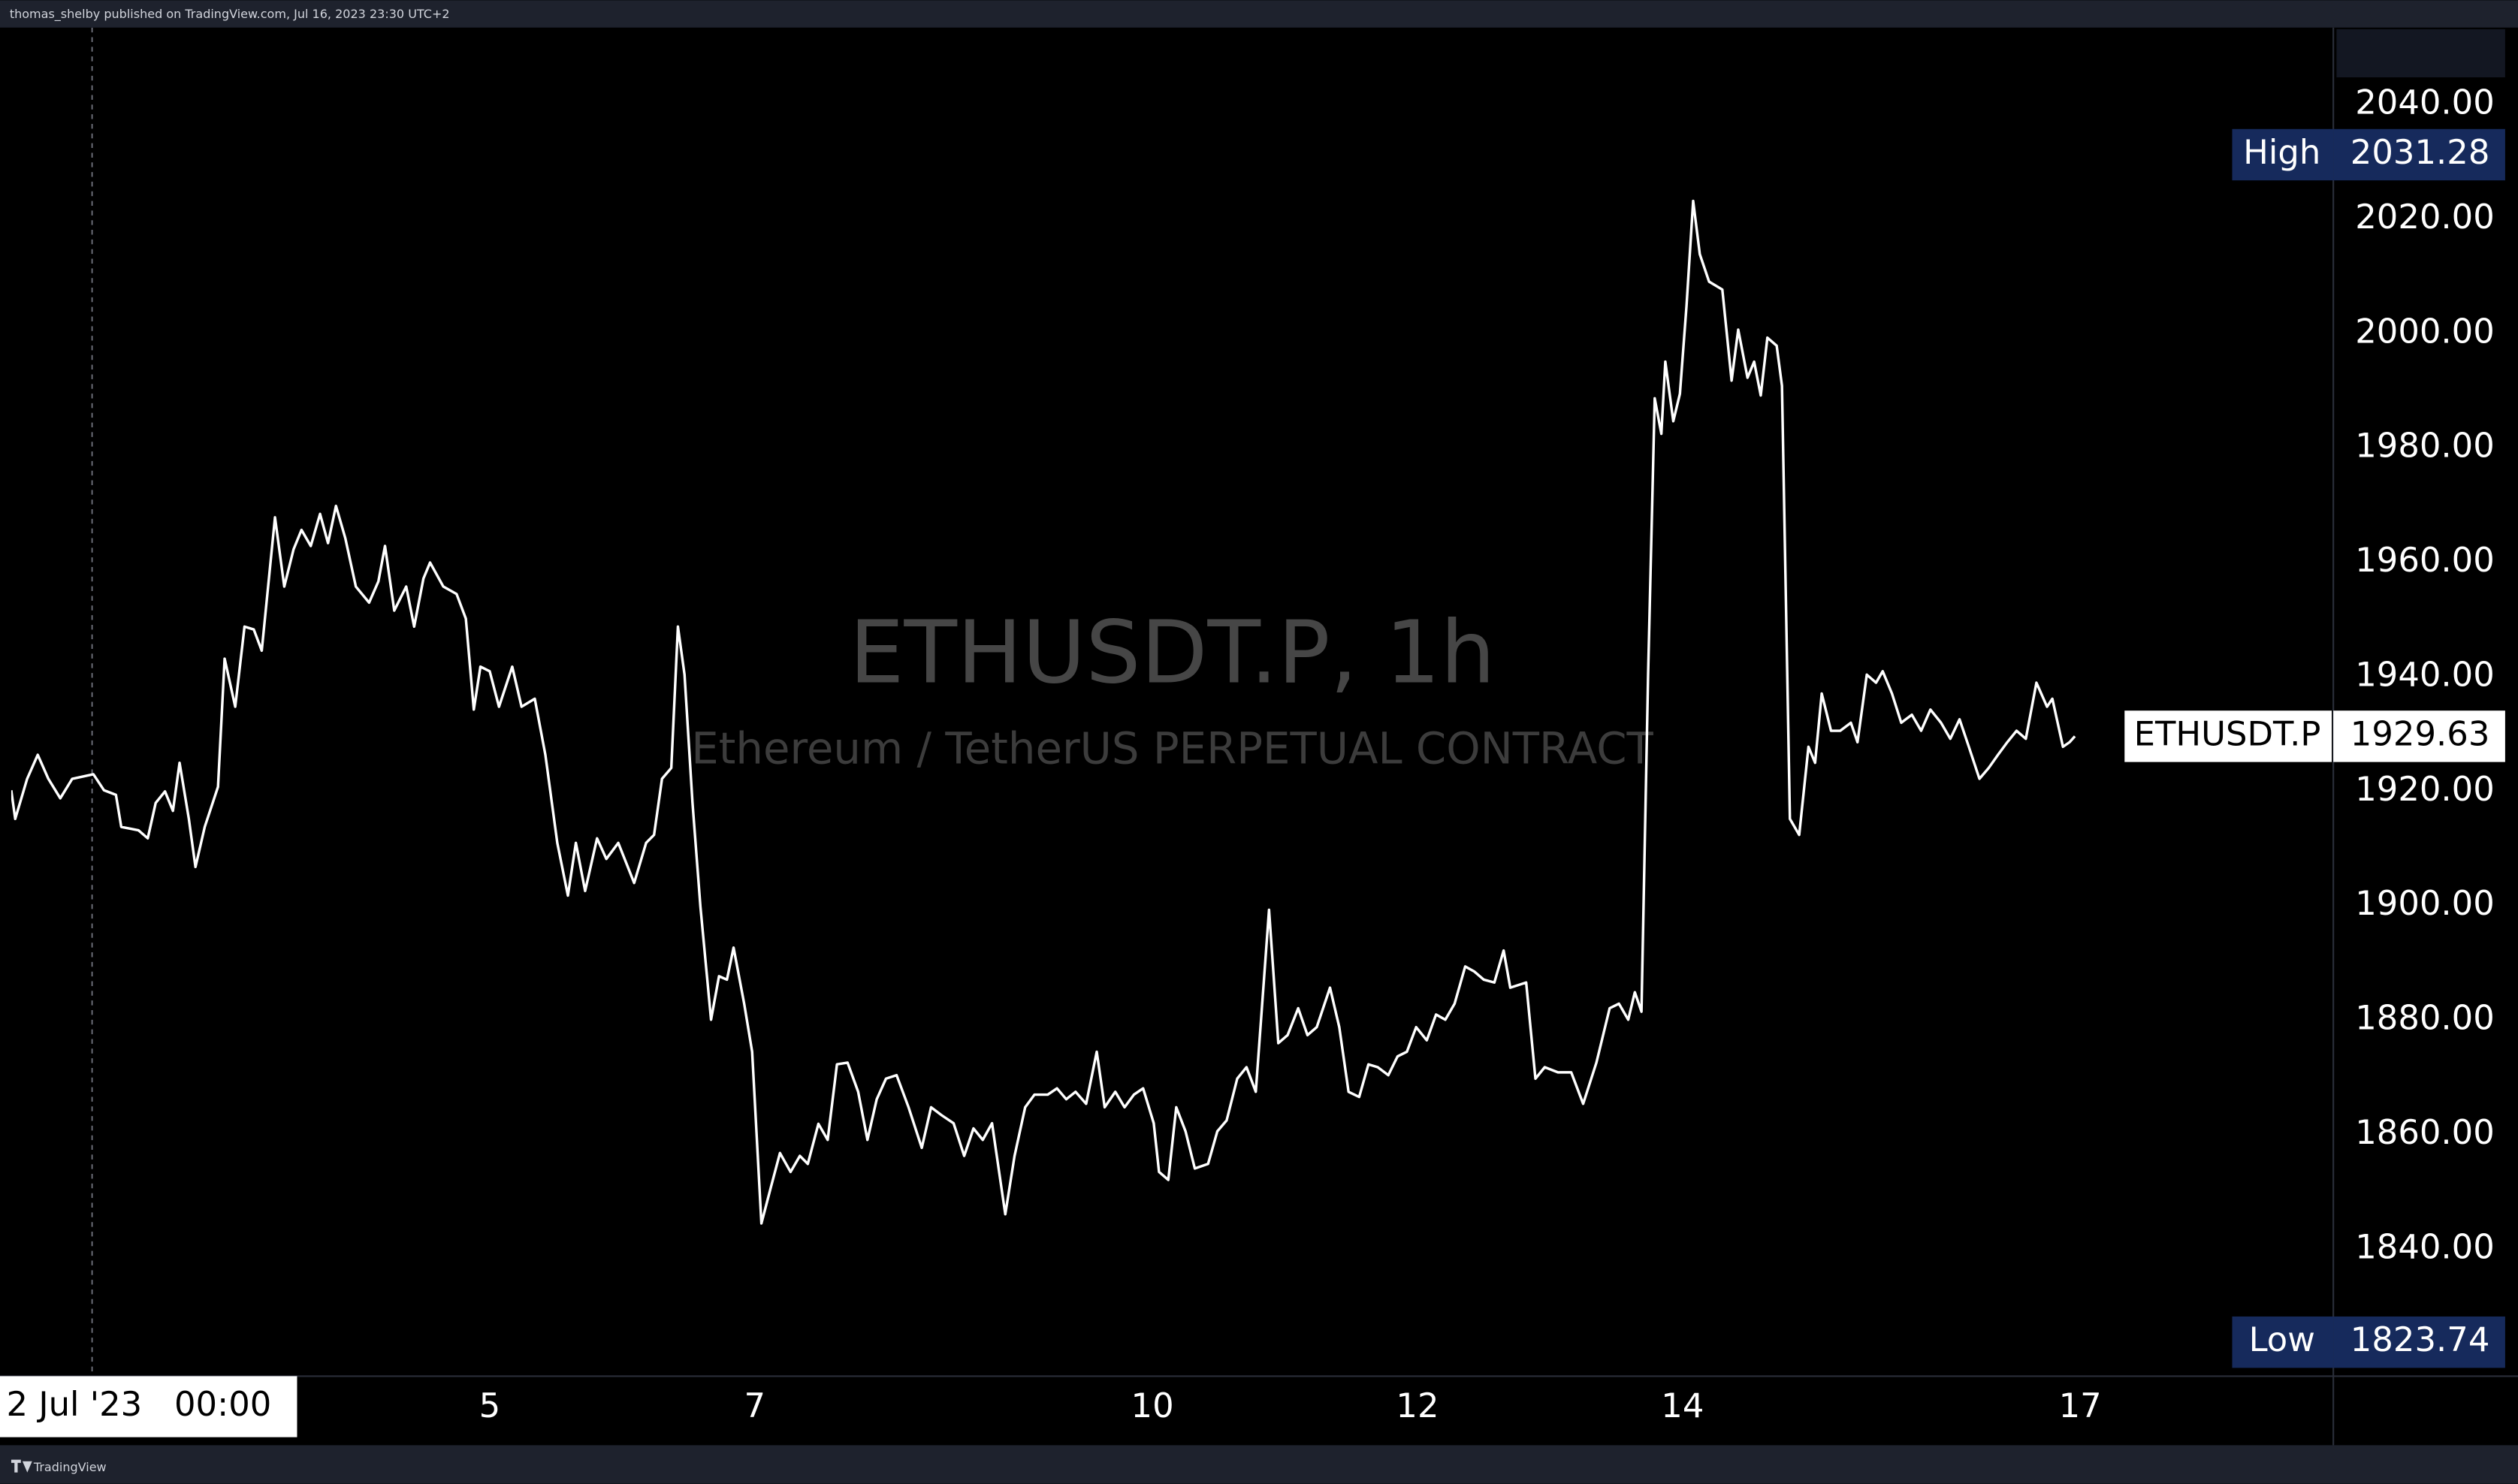 Image resolution: width=2518 pixels, height=1484 pixels. I want to click on y-tick-label: 1900.00, so click(2425, 903).